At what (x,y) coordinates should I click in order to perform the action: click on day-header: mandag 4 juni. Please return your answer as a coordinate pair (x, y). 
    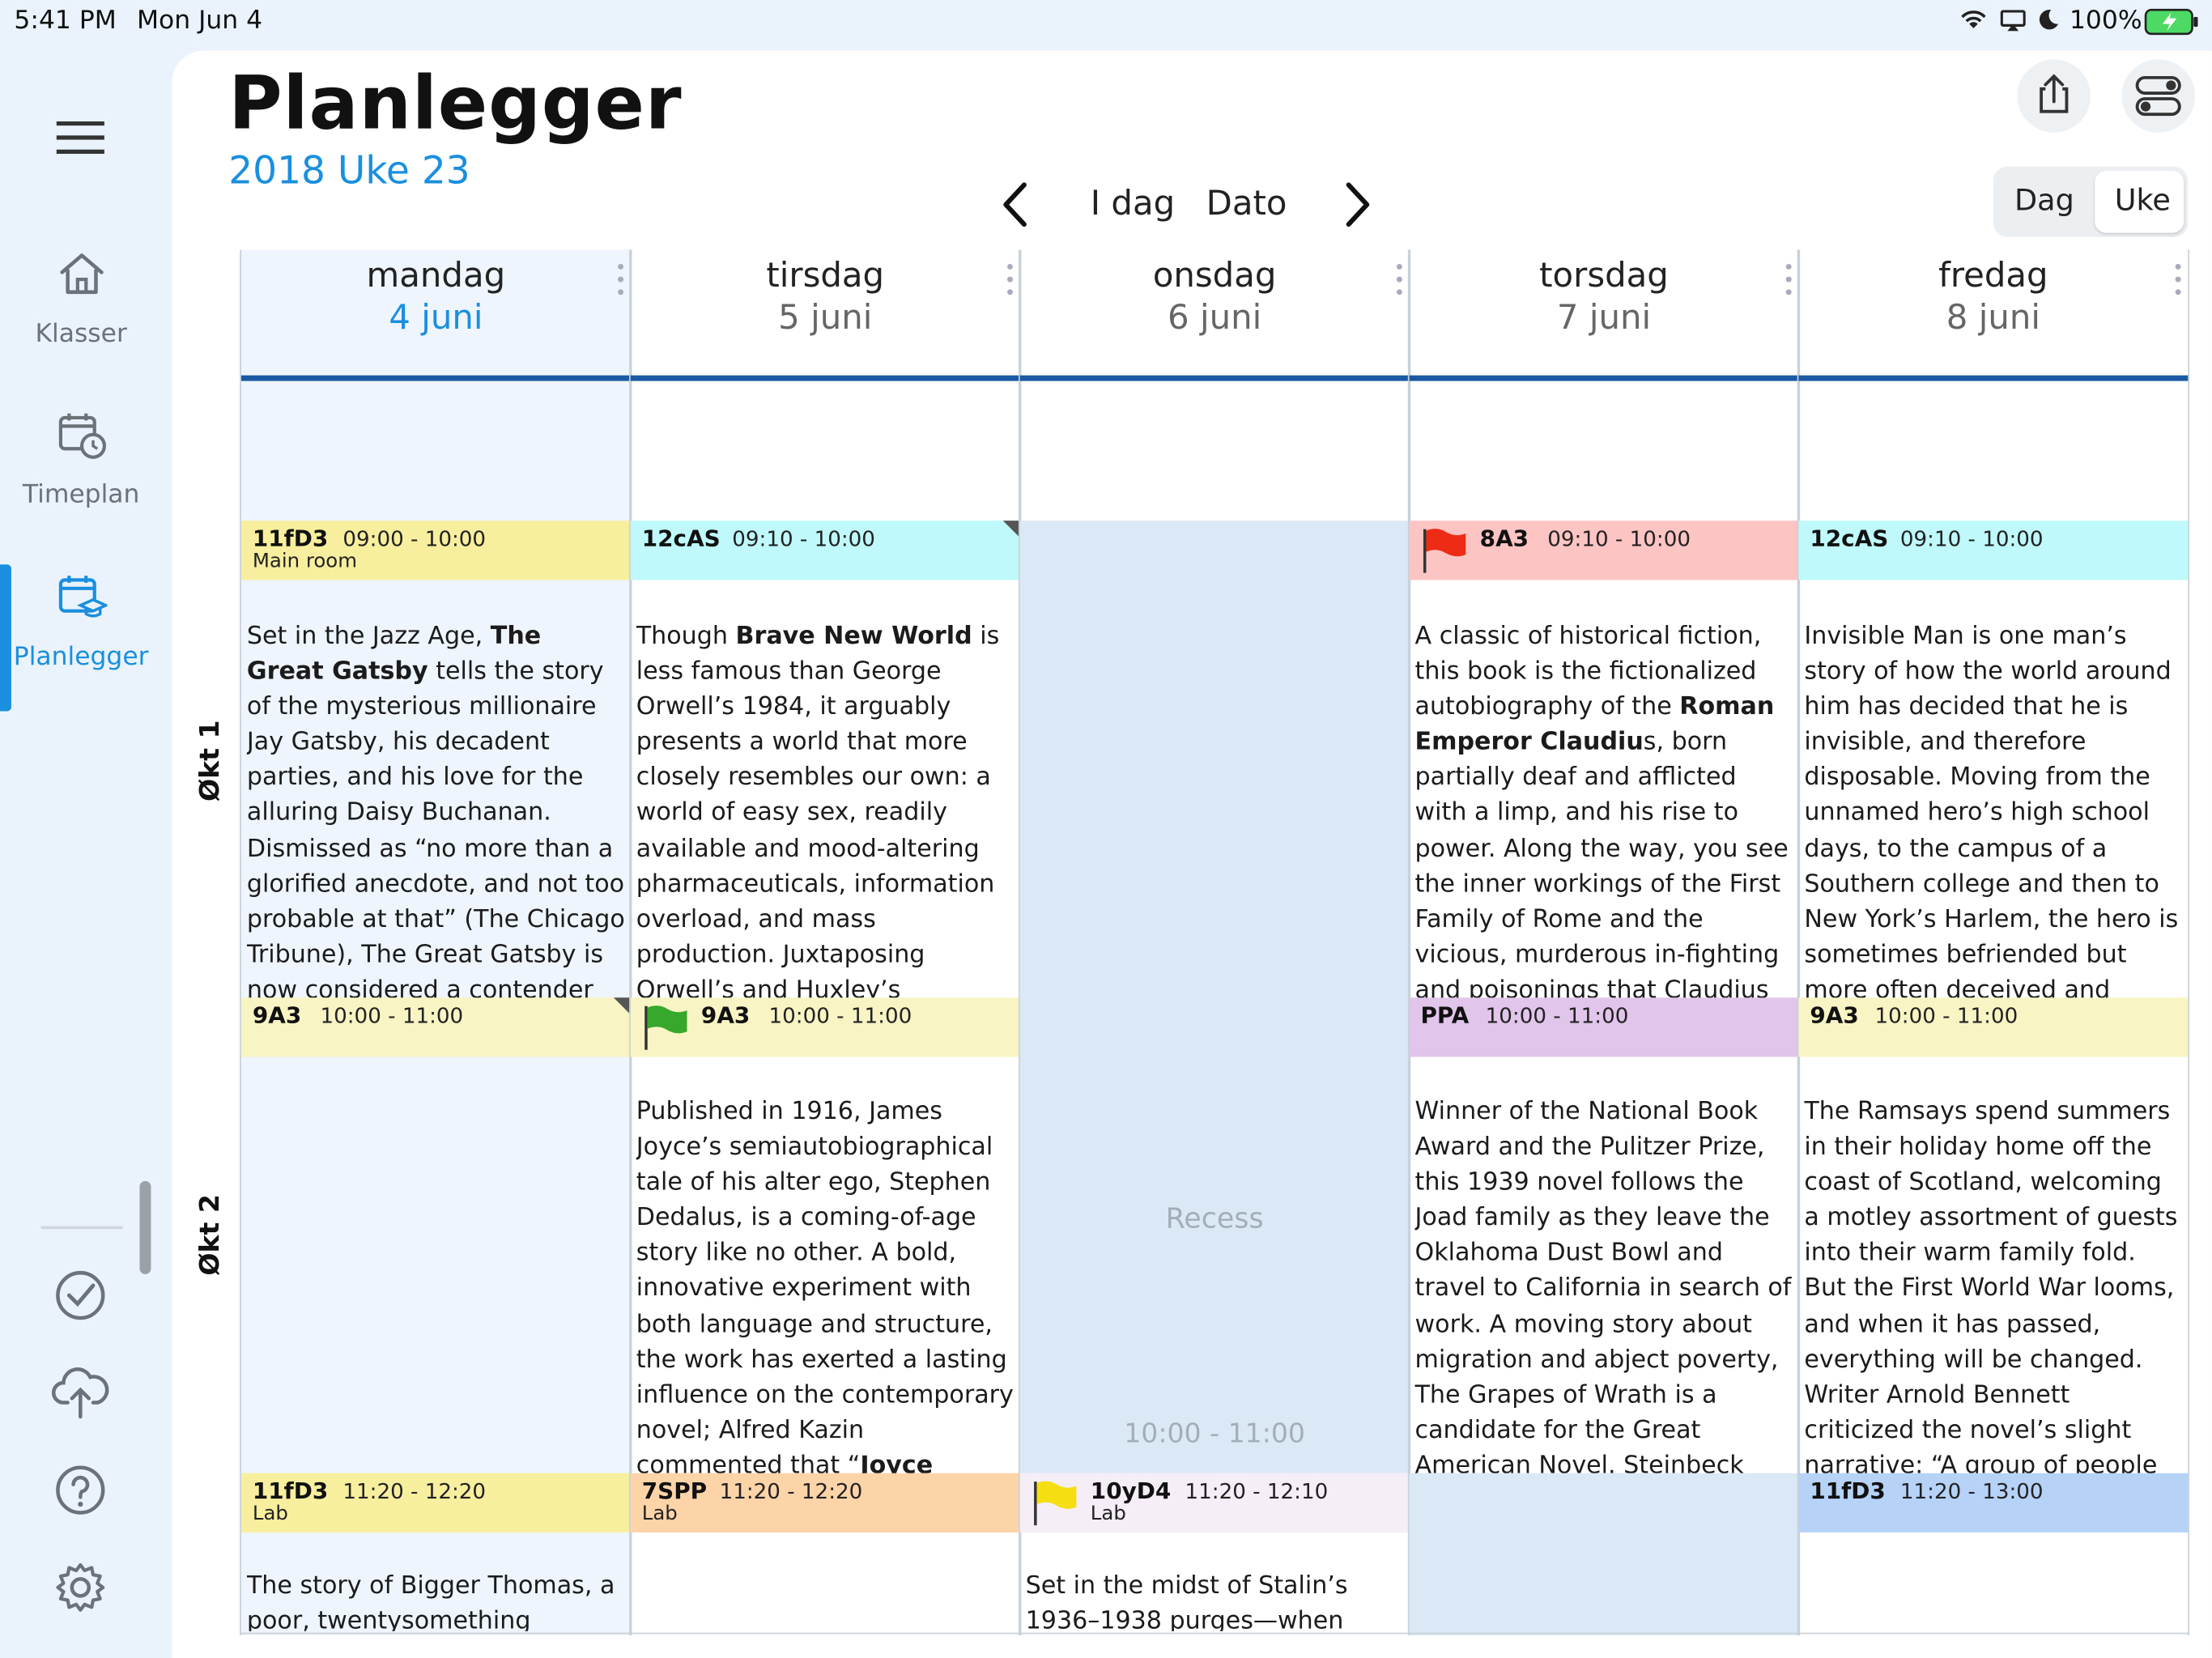
    Looking at the image, I should click on (436, 313).